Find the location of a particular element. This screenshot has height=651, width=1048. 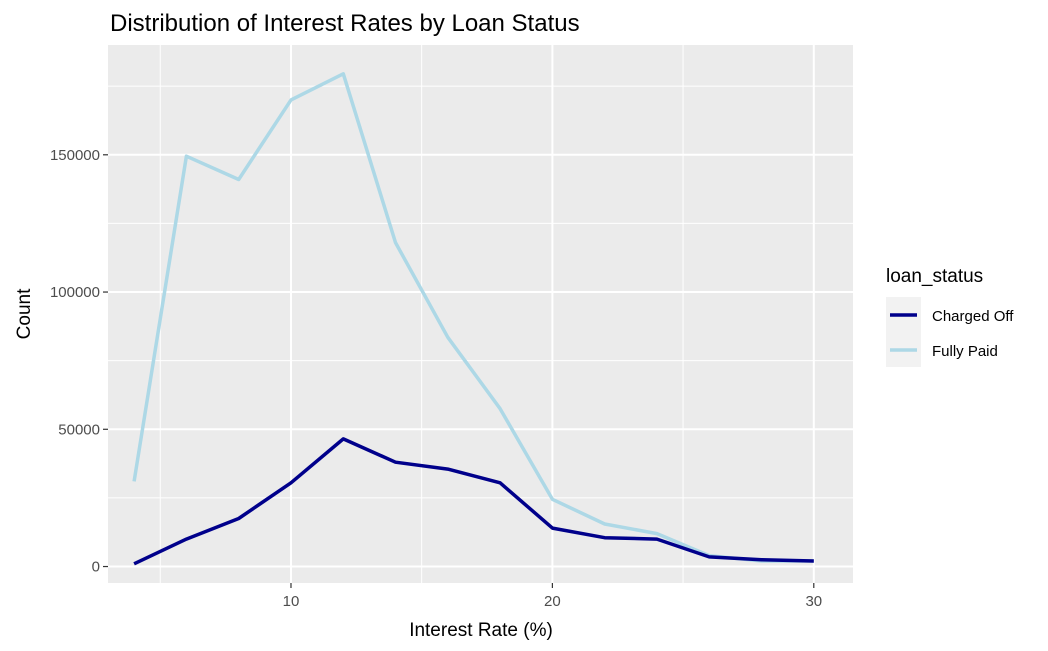

x-axis: 10 20 30 is located at coordinates (552, 596).